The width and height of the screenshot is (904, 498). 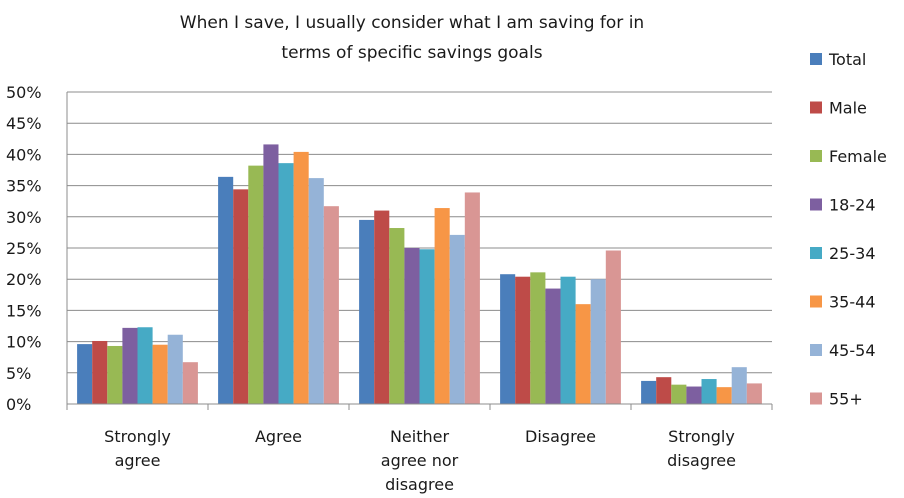 I want to click on chart-title-line-1: terms of specific savings goals, so click(x=411, y=53).